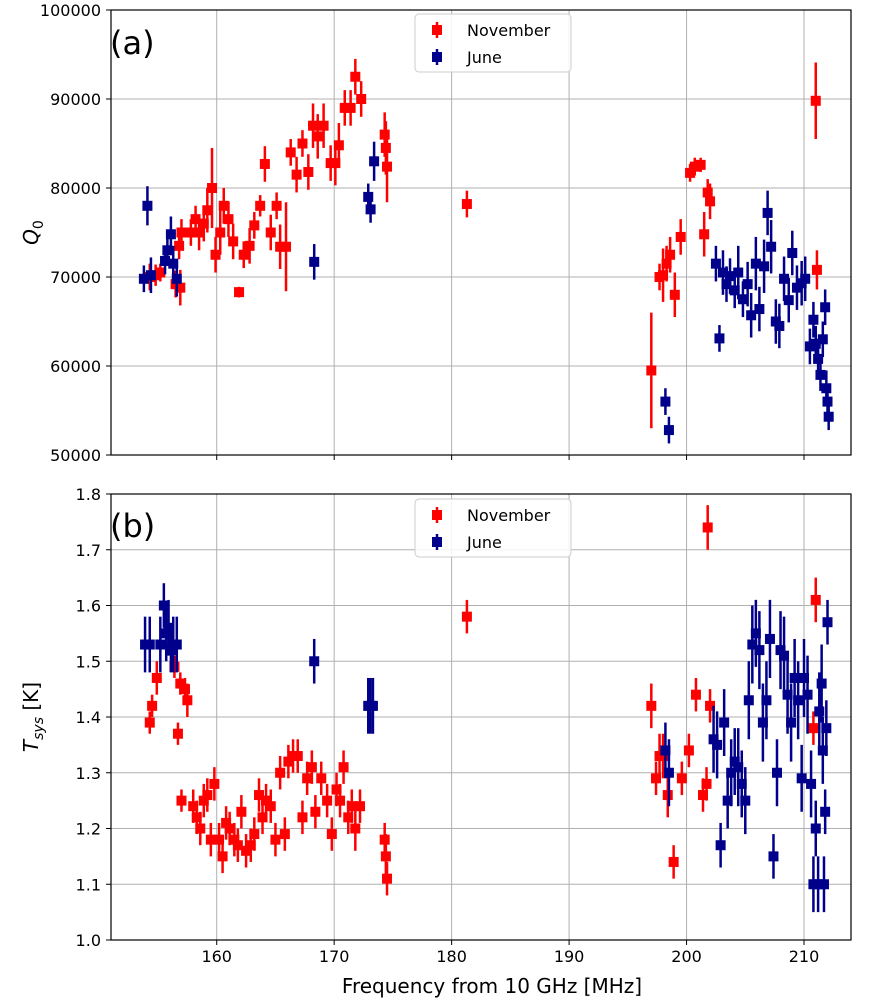 The width and height of the screenshot is (874, 1000). Describe the element at coordinates (75, 455) in the screenshot. I see `panel-a-y-tick-label: 50000` at that location.